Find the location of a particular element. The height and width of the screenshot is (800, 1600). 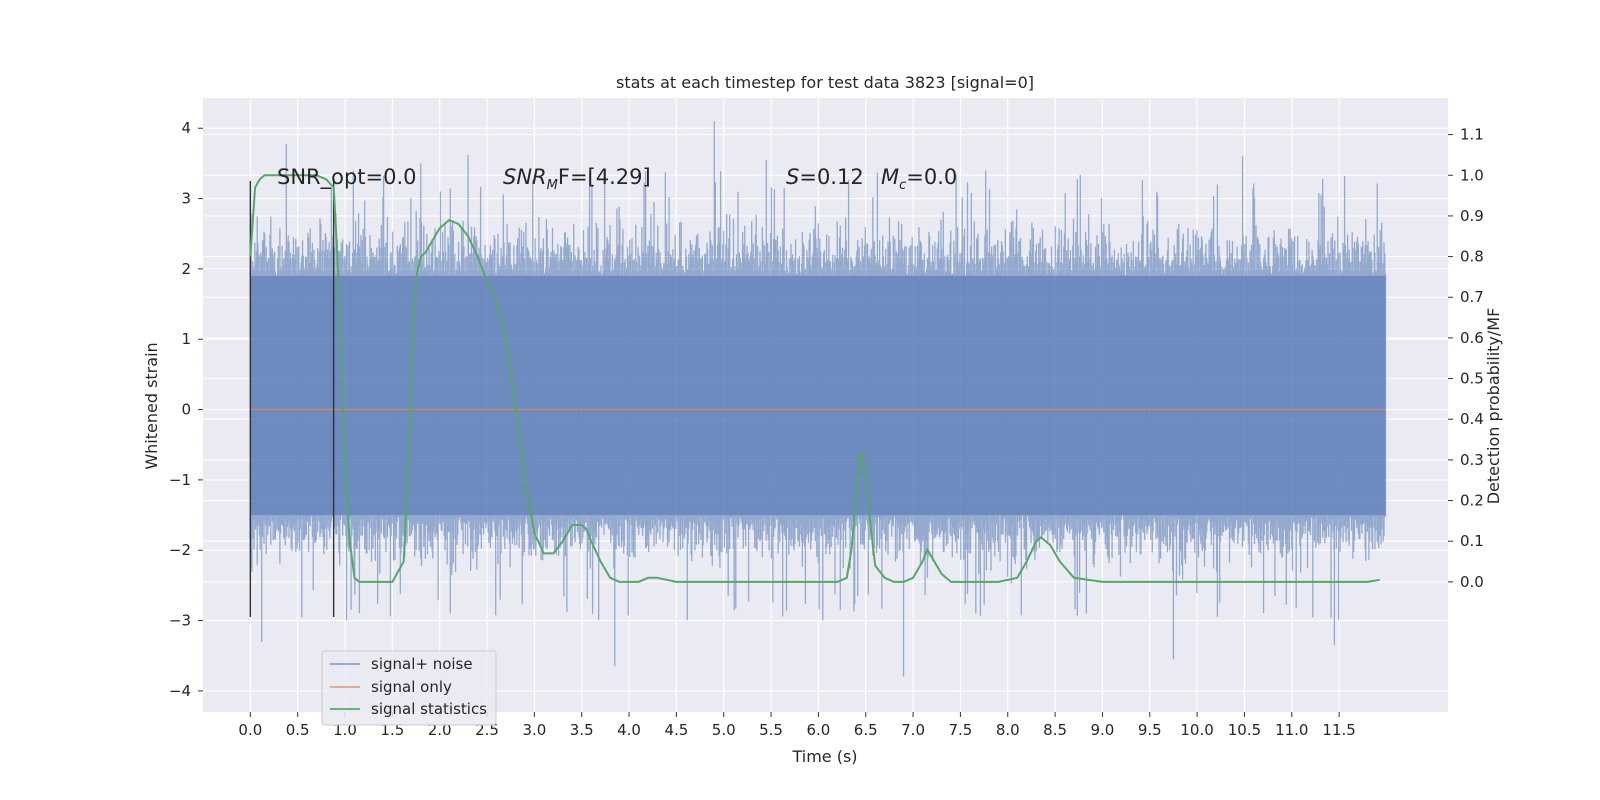

x-tick-label: 9.5 is located at coordinates (1150, 730).